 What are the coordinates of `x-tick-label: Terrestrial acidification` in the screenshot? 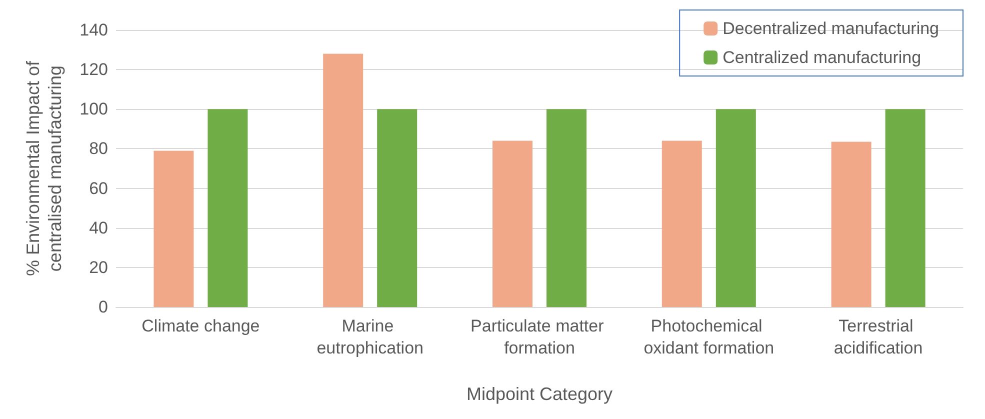 It's located at (878, 337).